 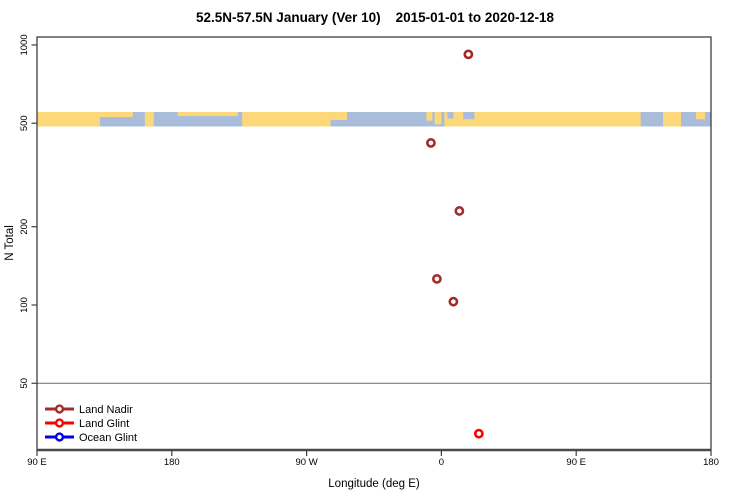 I want to click on x-tick-label: 90 W, so click(x=307, y=462).